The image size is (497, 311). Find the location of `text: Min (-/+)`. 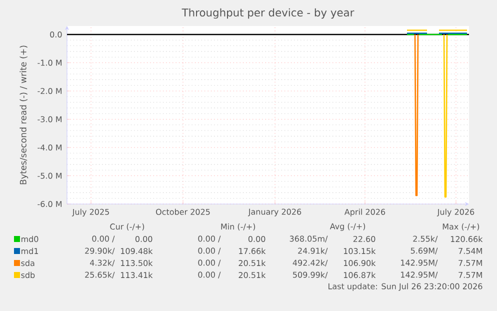

text: Min (-/+) is located at coordinates (238, 227).